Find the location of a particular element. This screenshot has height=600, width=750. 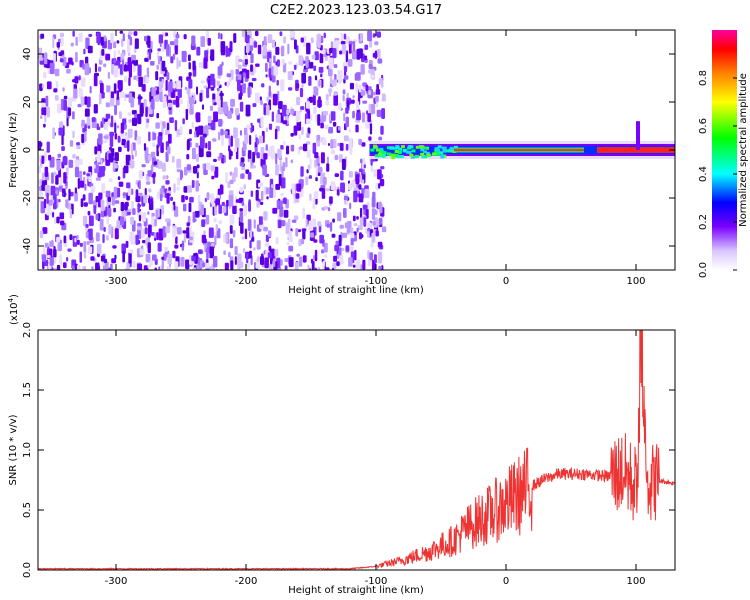

colorbar-tick-label: 0.8 is located at coordinates (703, 78).